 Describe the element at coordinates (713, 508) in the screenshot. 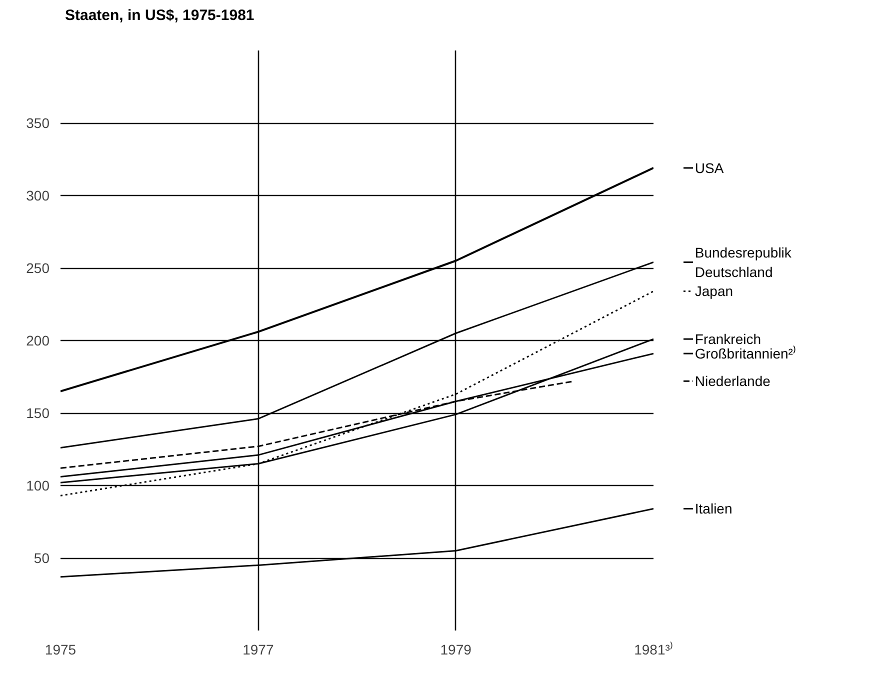

I see `legend-label: Italien` at that location.